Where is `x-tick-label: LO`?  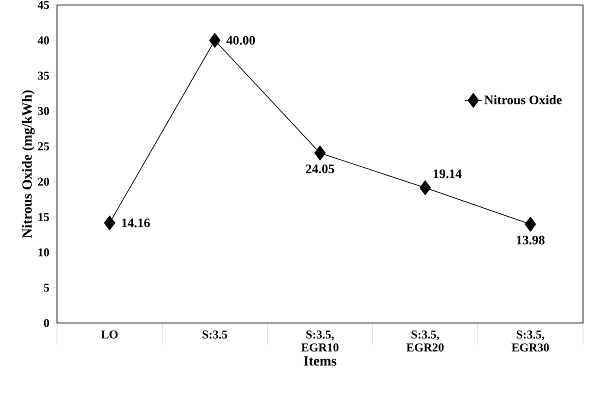 x-tick-label: LO is located at coordinates (109, 334).